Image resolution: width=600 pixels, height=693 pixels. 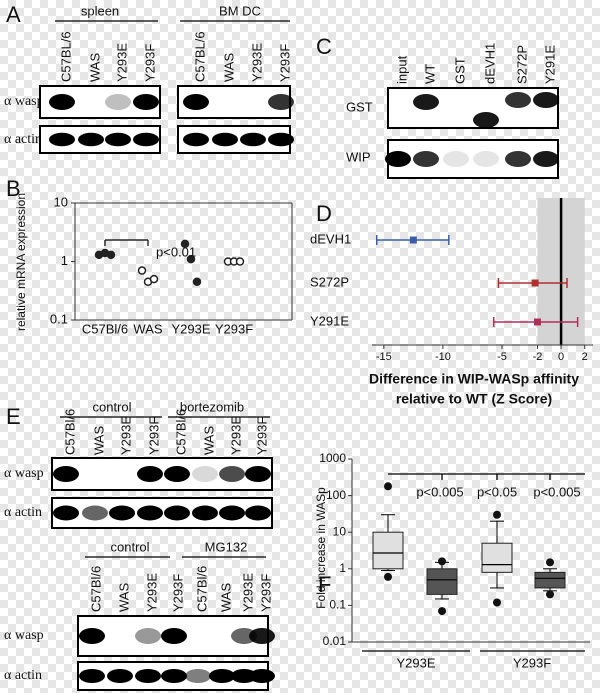 What do you see at coordinates (199, 56) in the screenshot?
I see `lane-label: C57BL/6` at bounding box center [199, 56].